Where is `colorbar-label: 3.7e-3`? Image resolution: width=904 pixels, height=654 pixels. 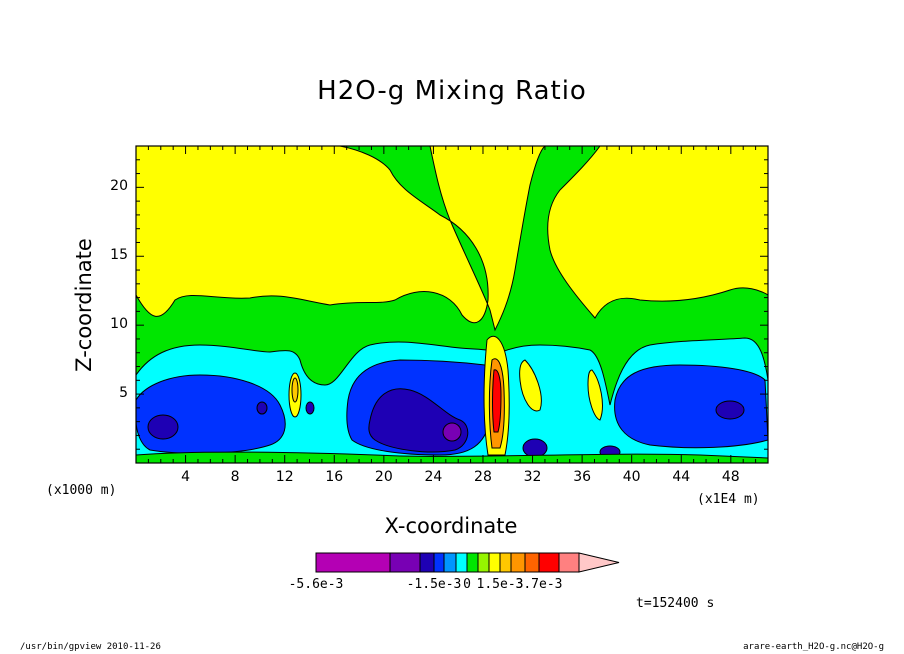 colorbar-label: 3.7e-3 is located at coordinates (539, 584).